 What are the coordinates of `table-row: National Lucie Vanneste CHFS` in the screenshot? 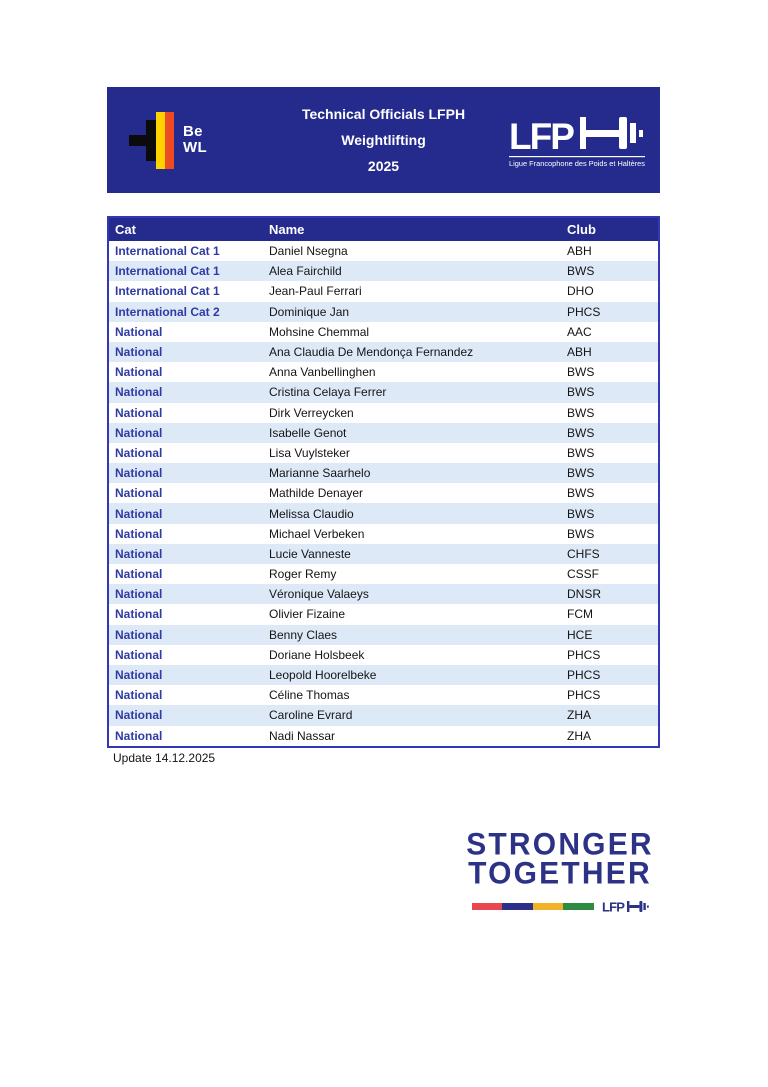 It's located at (383, 553).